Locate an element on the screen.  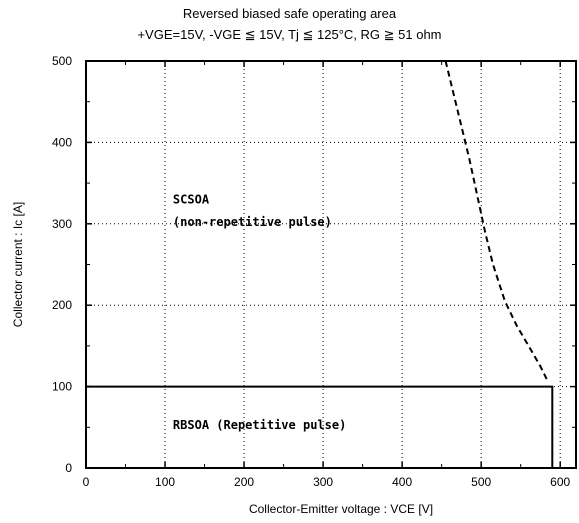
x-tick-label: 300 is located at coordinates (323, 482).